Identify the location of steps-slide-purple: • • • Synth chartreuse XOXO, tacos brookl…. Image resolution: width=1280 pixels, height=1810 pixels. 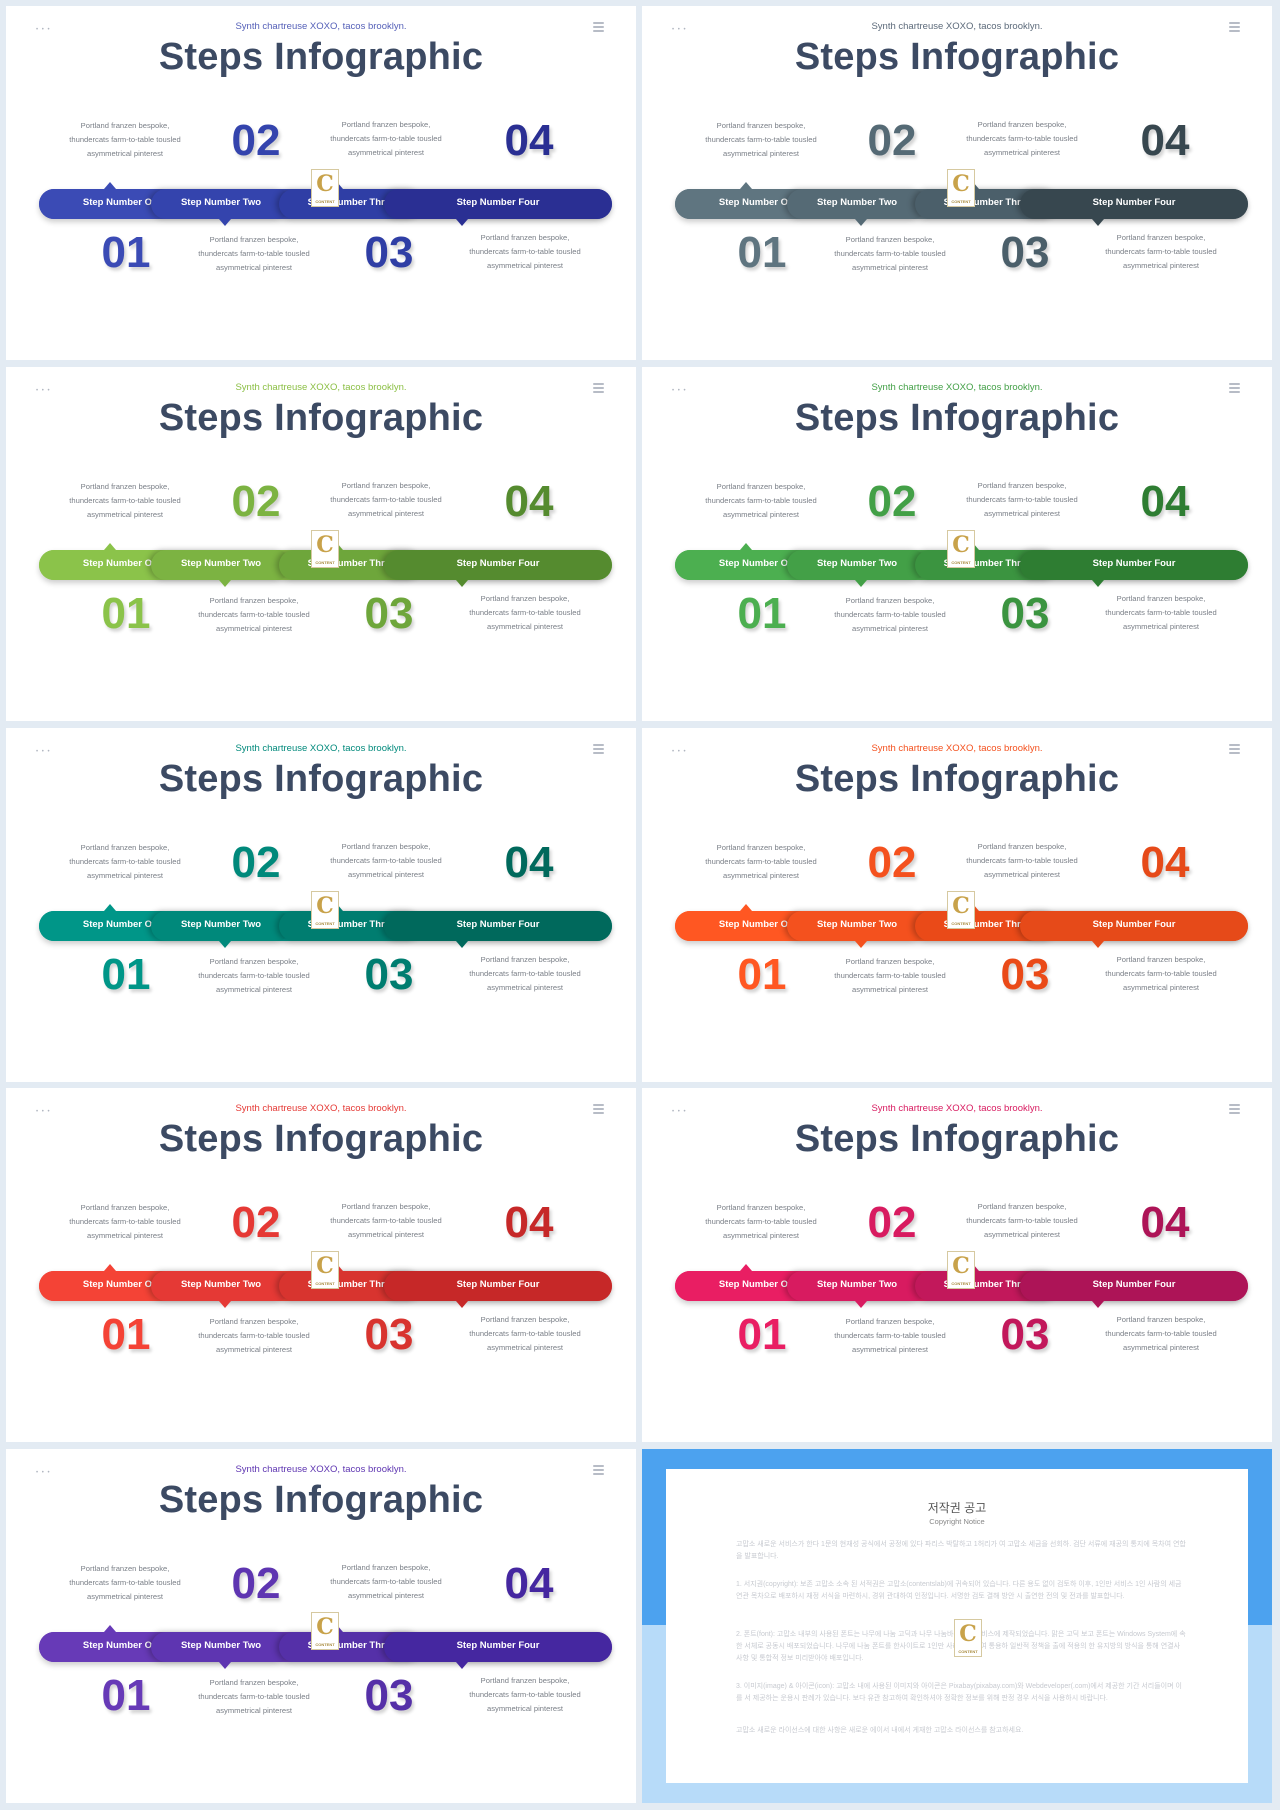
(321, 1626).